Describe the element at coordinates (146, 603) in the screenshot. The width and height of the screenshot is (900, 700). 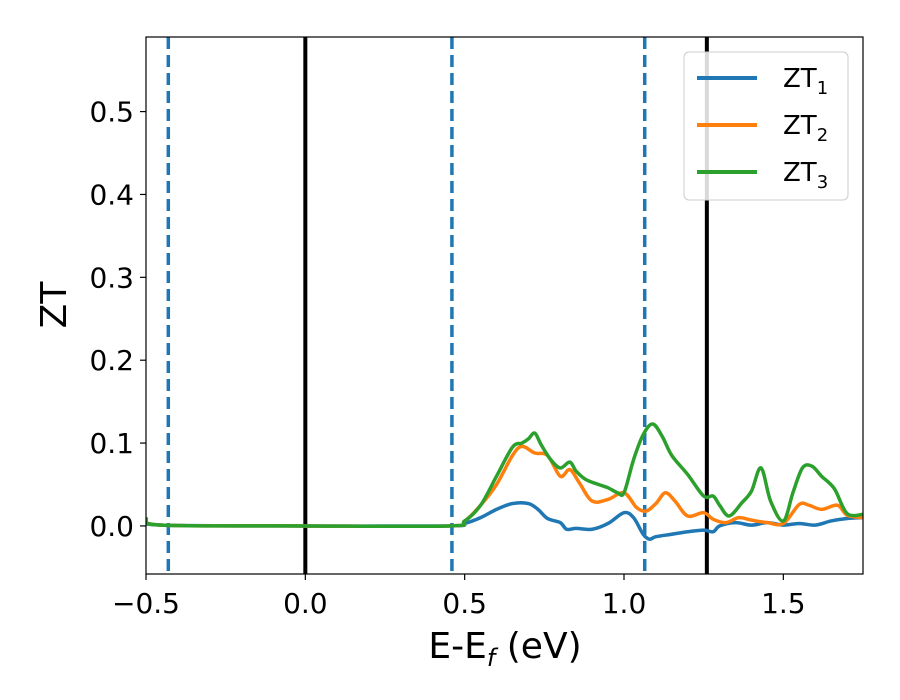
I see `x-tick-label: −0.5` at that location.